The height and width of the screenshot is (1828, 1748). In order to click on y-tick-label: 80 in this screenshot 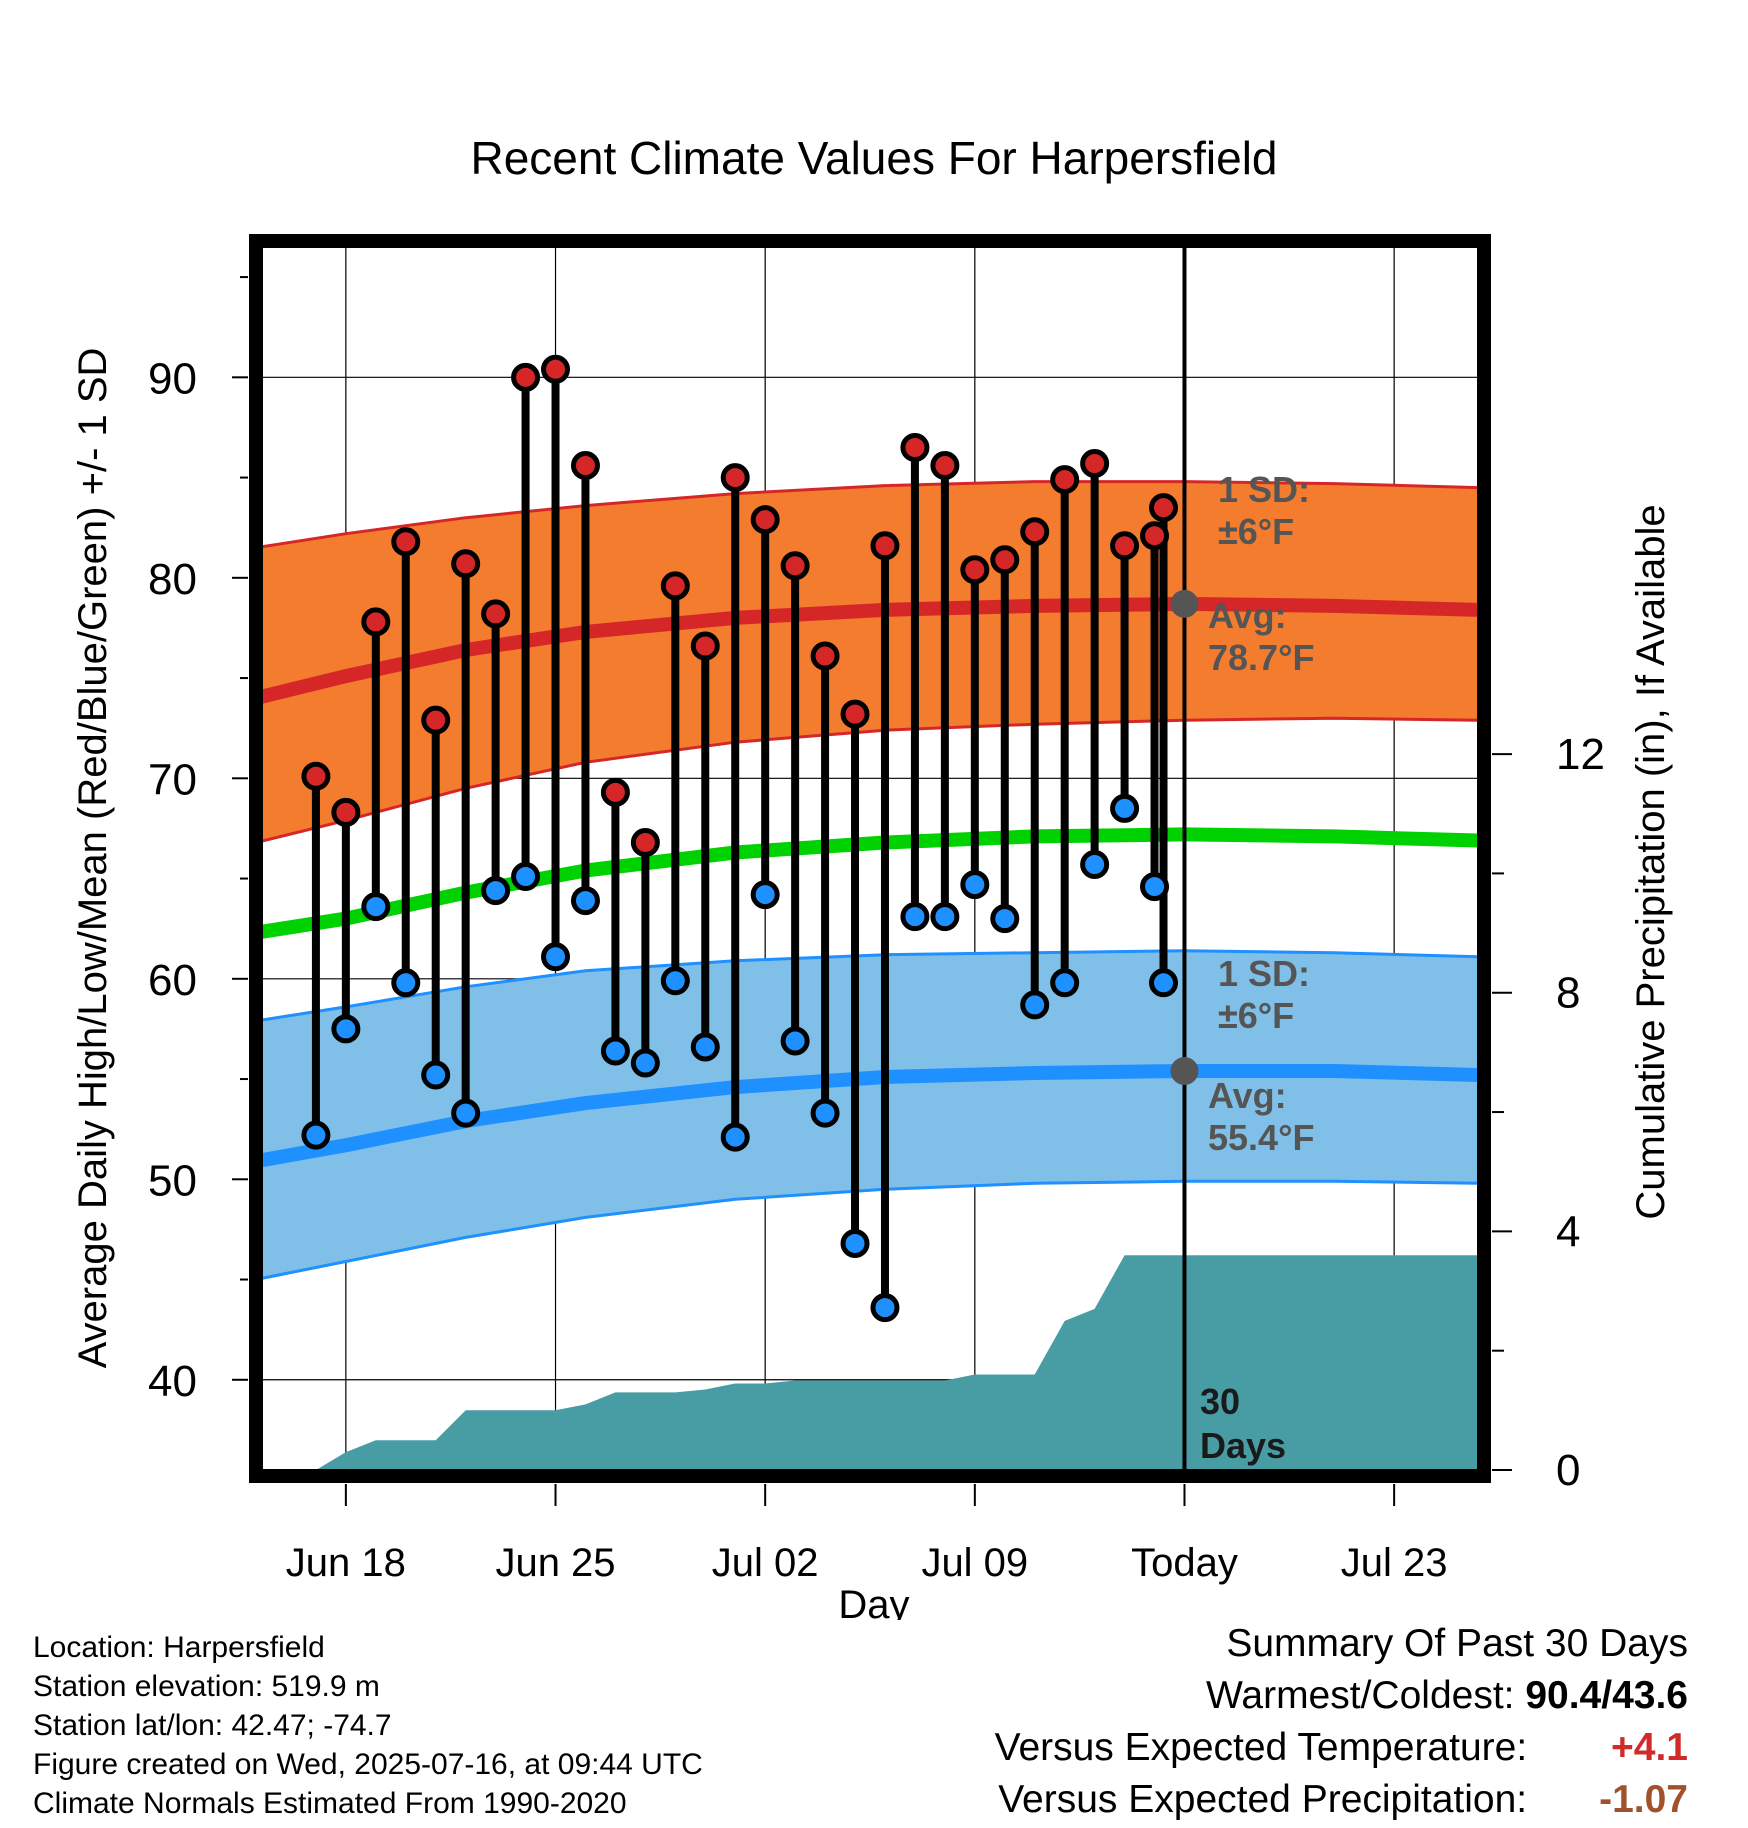, I will do `click(172, 579)`.